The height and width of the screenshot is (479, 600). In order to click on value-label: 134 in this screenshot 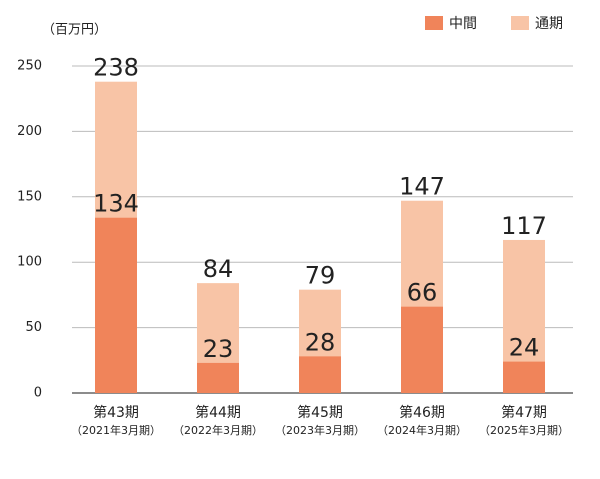, I will do `click(116, 204)`.